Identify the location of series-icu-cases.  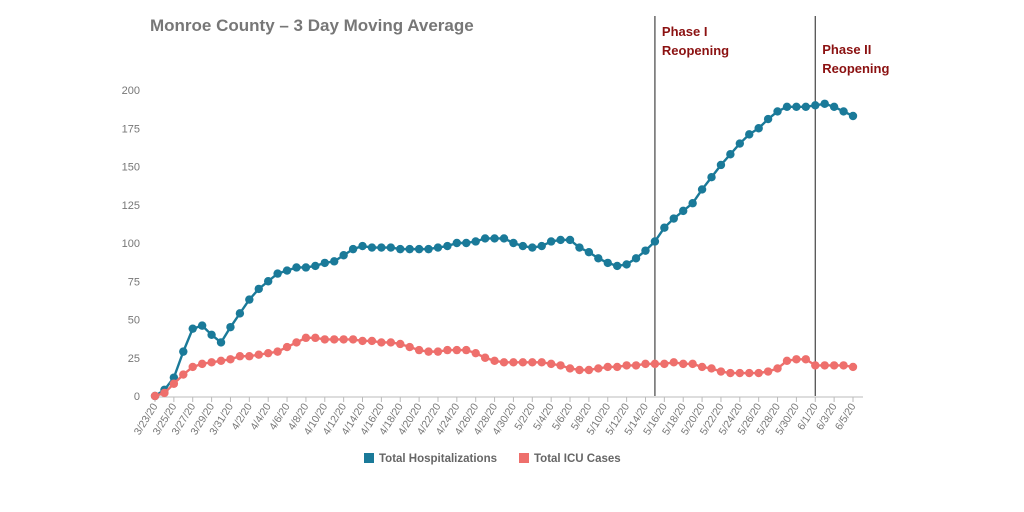
(504, 367).